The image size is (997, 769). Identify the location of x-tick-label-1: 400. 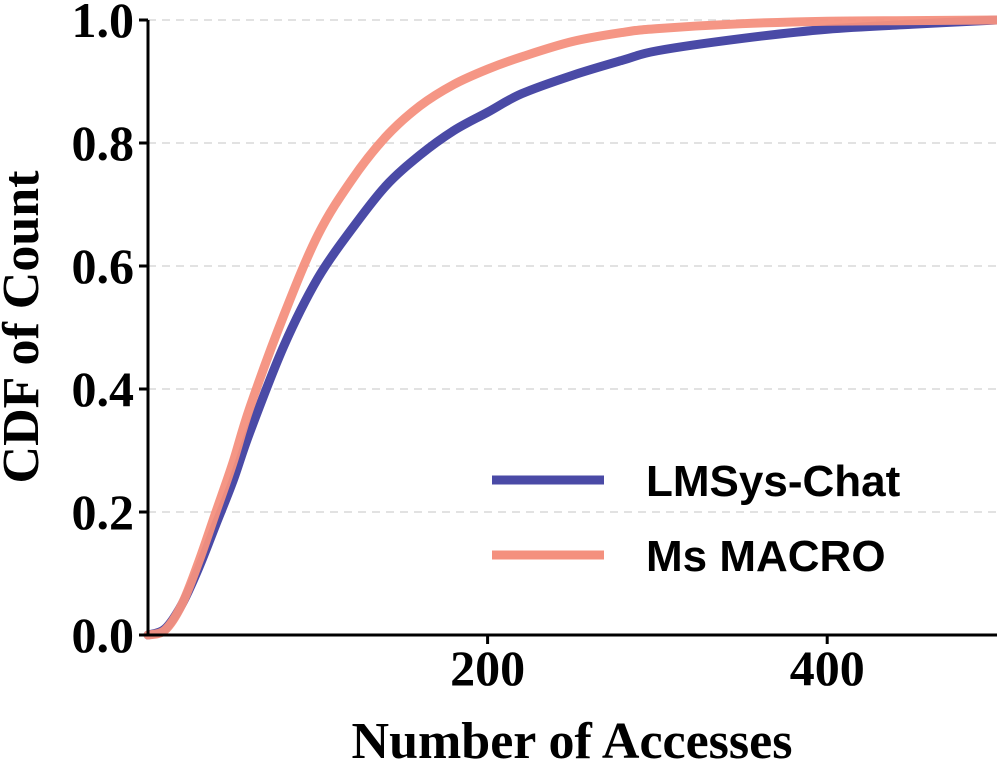
(827, 668).